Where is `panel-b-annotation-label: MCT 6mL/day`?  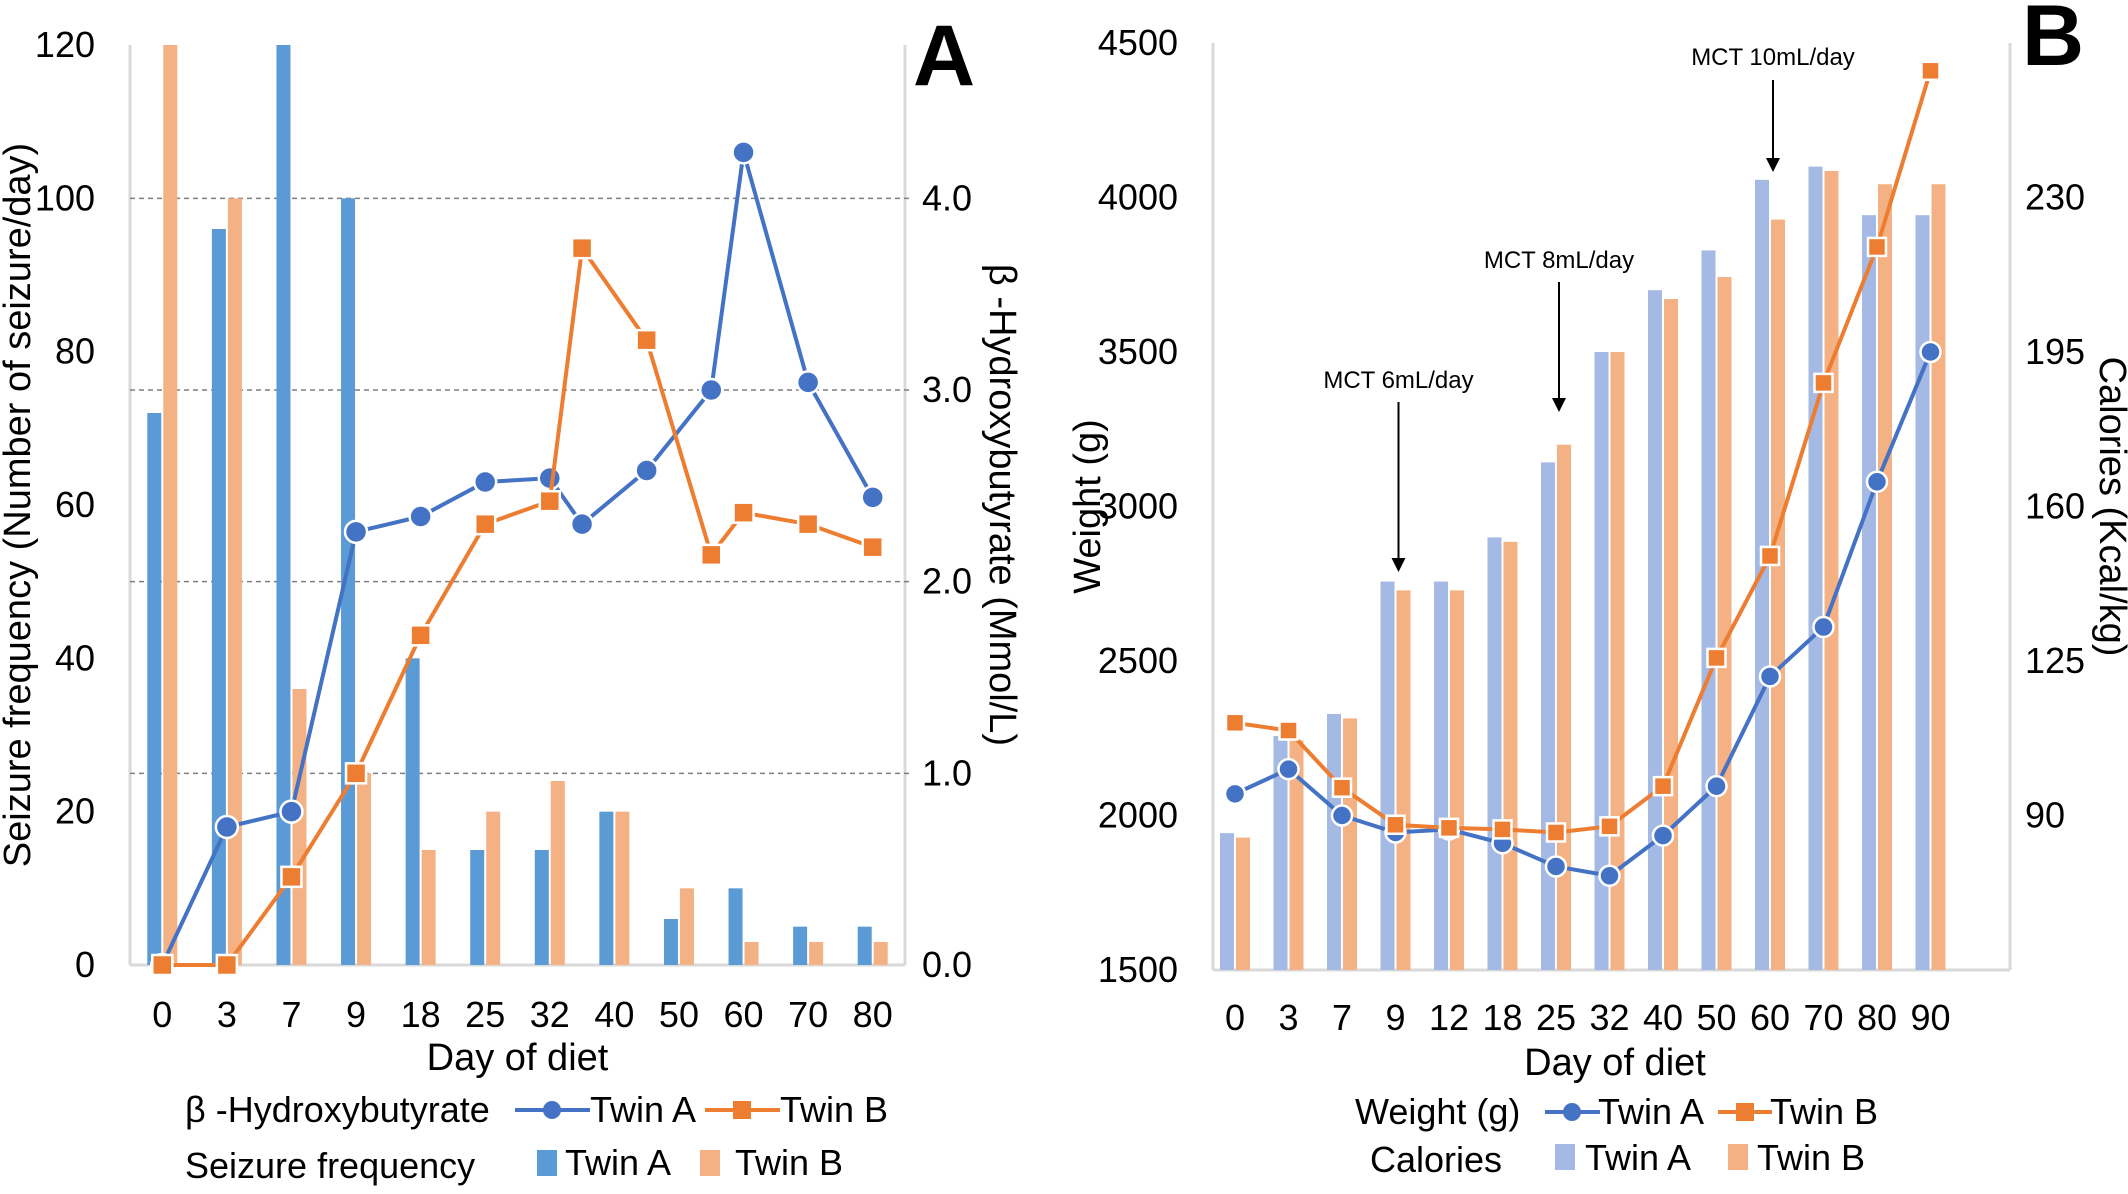
panel-b-annotation-label: MCT 6mL/day is located at coordinates (1398, 380).